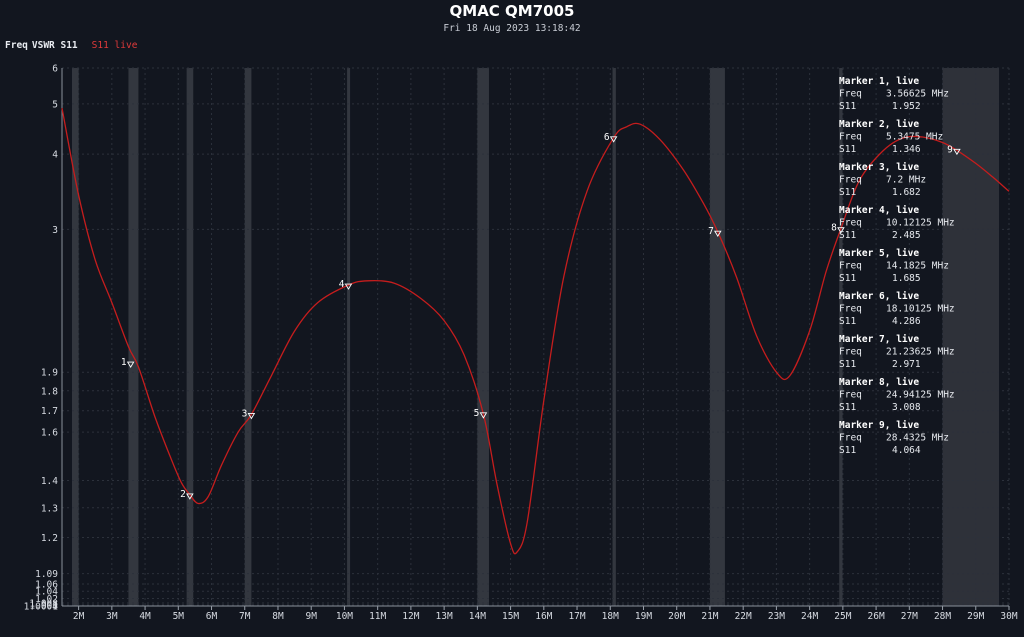  What do you see at coordinates (377, 616) in the screenshot?
I see `x-tick-label: 11M` at bounding box center [377, 616].